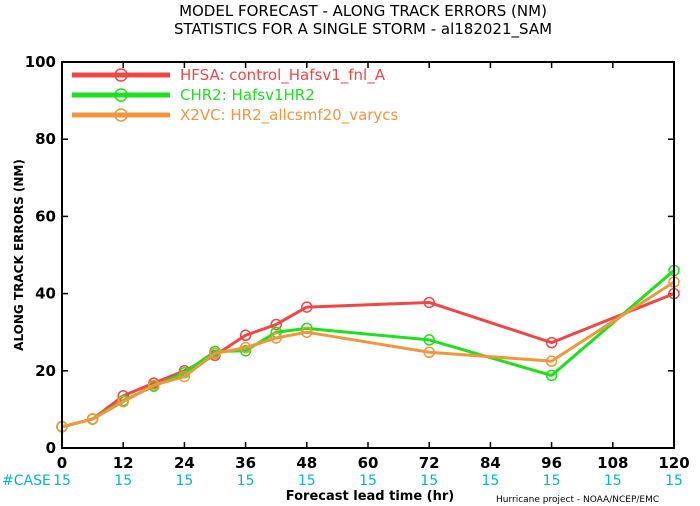  Describe the element at coordinates (123, 481) in the screenshot. I see `case-count-12: 15` at that location.